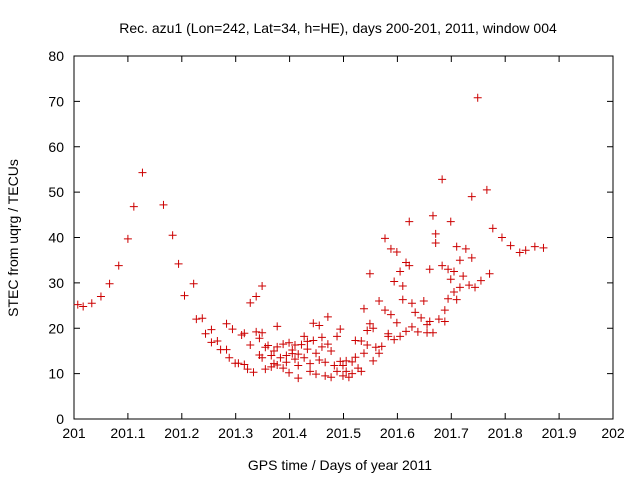 The image size is (640, 480). What do you see at coordinates (559, 433) in the screenshot?
I see `x-tick-label: 201.9` at bounding box center [559, 433].